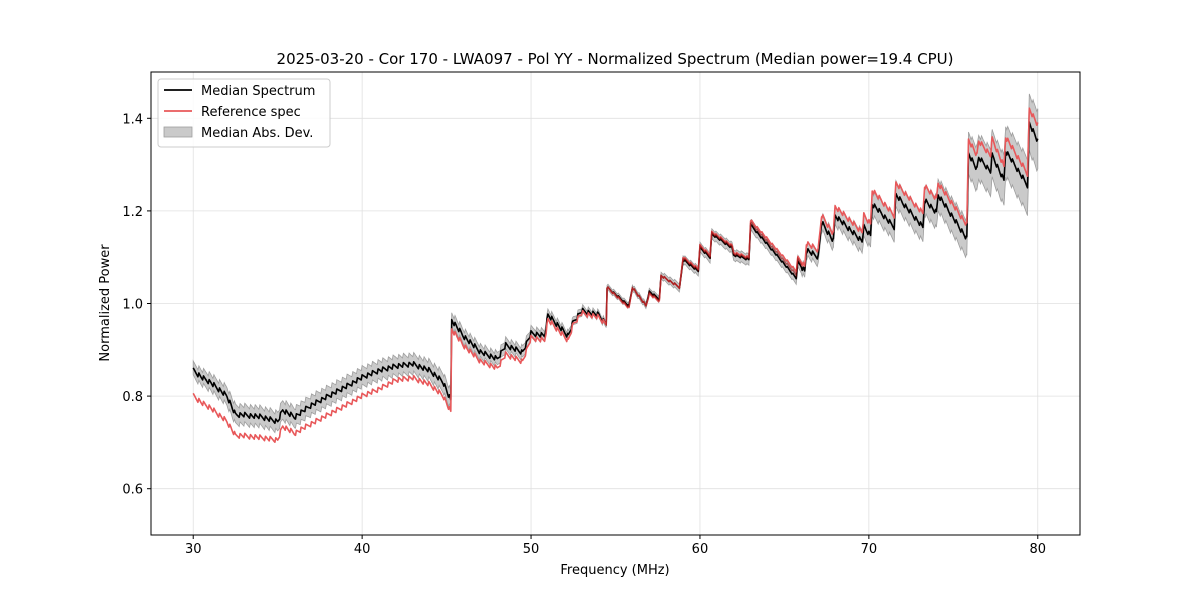 This screenshot has height=600, width=1200. Describe the element at coordinates (869, 549) in the screenshot. I see `x-tick-label: 70` at that location.